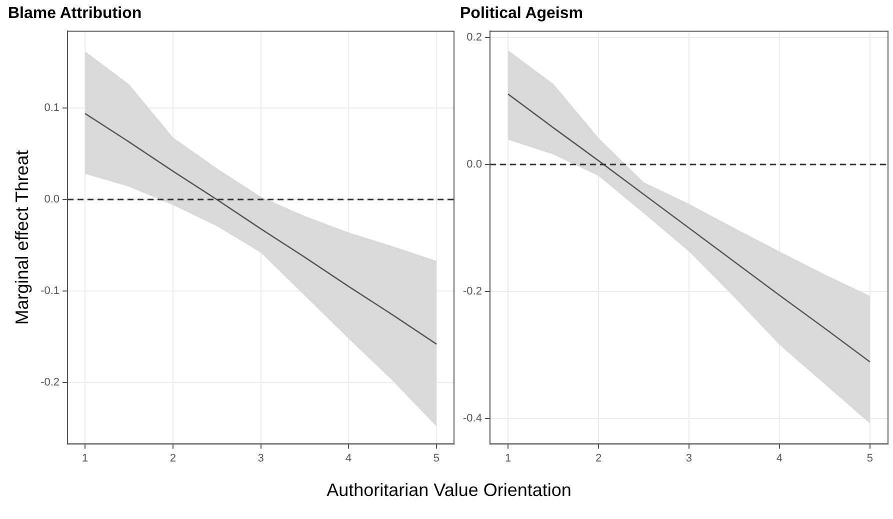 The width and height of the screenshot is (893, 519). Describe the element at coordinates (22, 237) in the screenshot. I see `y-axis-title: Marginal effect Threat` at that location.